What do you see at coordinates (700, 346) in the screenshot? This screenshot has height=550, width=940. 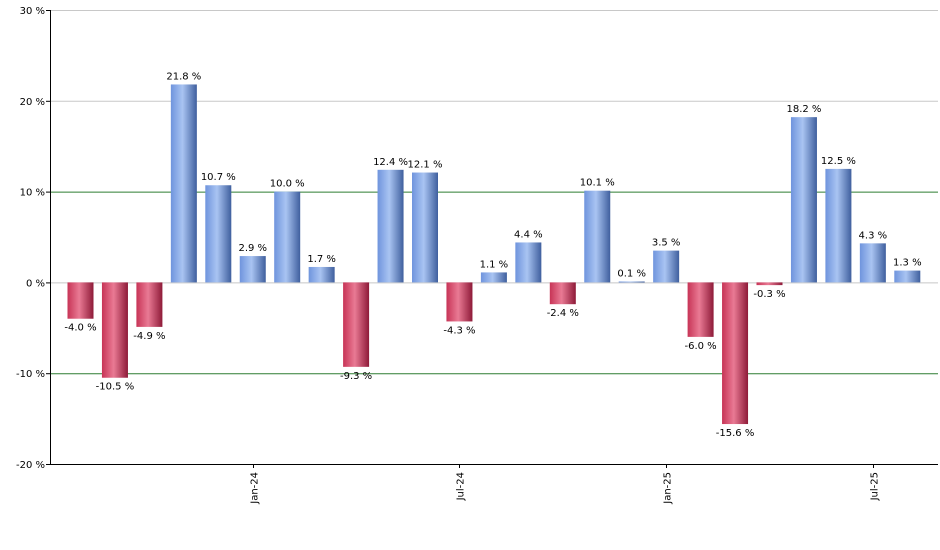 I see `bar-value-label: -6.0 %` at bounding box center [700, 346].